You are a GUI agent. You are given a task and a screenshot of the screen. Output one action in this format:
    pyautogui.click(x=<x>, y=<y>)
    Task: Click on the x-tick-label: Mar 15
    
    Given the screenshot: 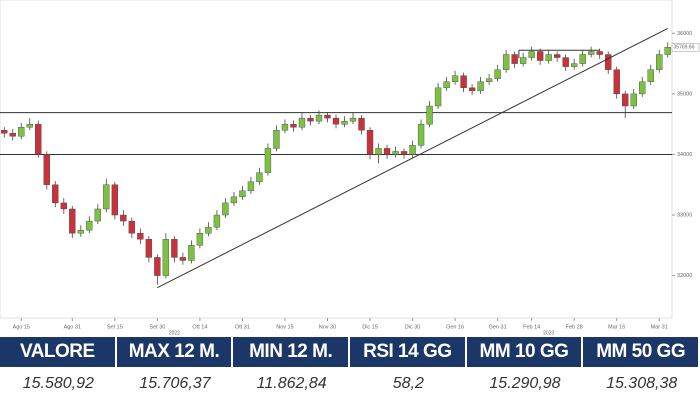 What is the action you would take?
    pyautogui.click(x=616, y=327)
    